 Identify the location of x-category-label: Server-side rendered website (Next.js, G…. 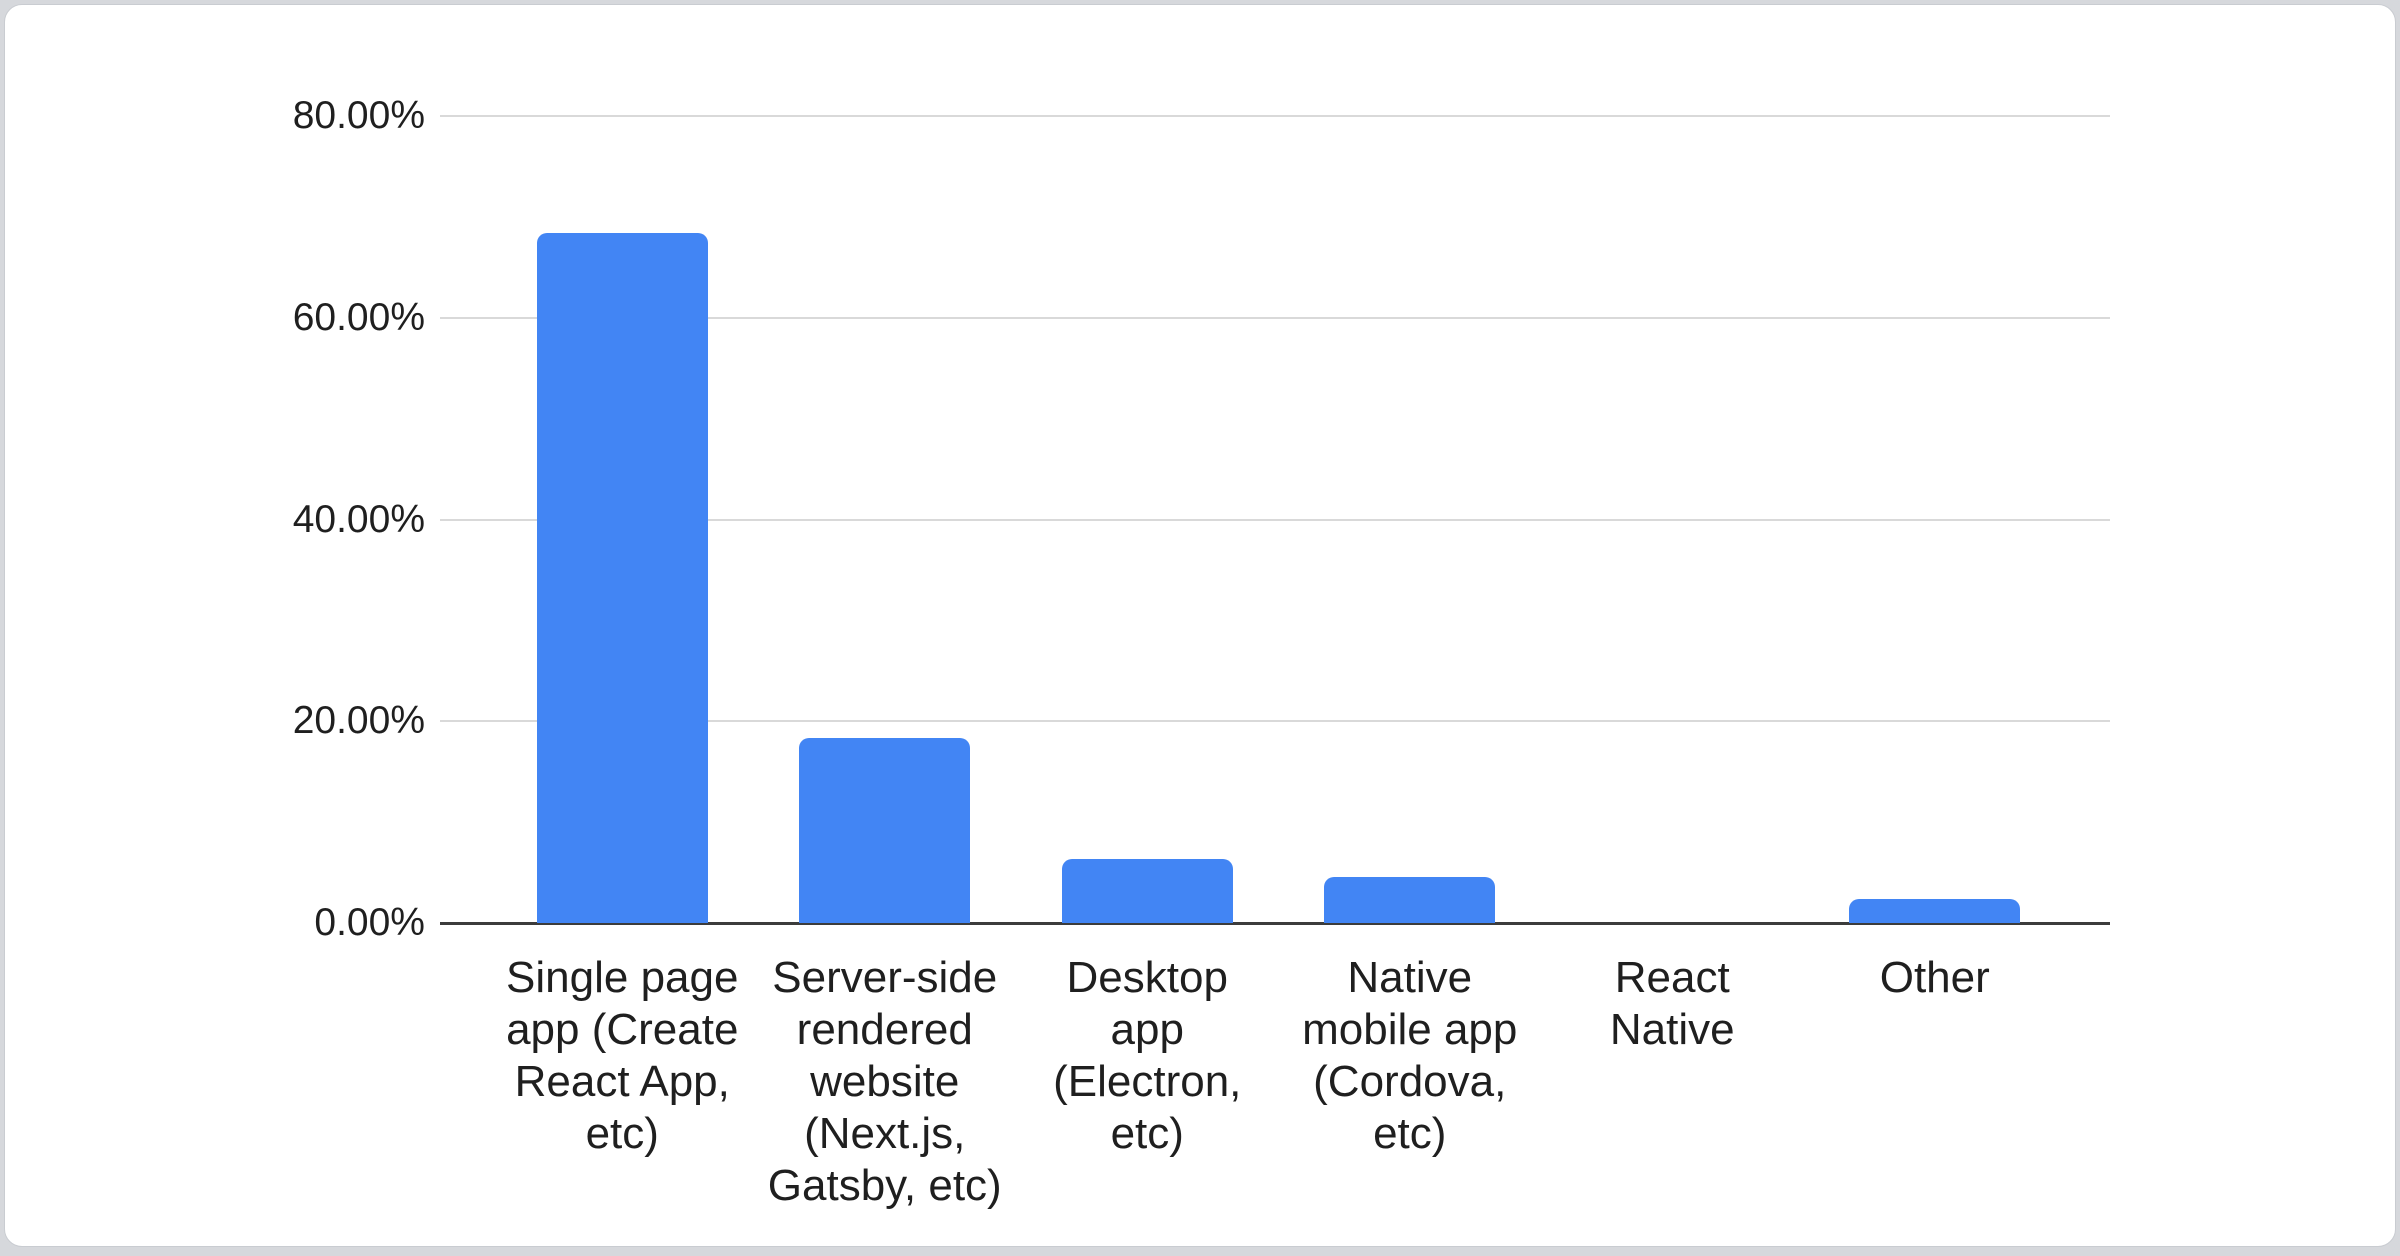
(884, 1081).